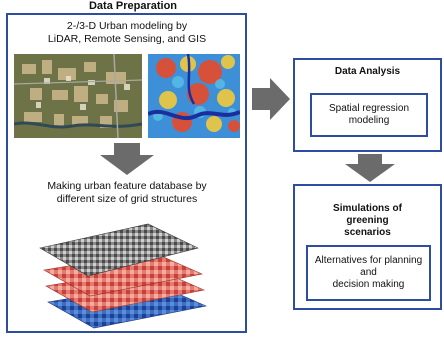 This screenshot has height=338, width=444. I want to click on stacked-grid-layers, so click(123, 276).